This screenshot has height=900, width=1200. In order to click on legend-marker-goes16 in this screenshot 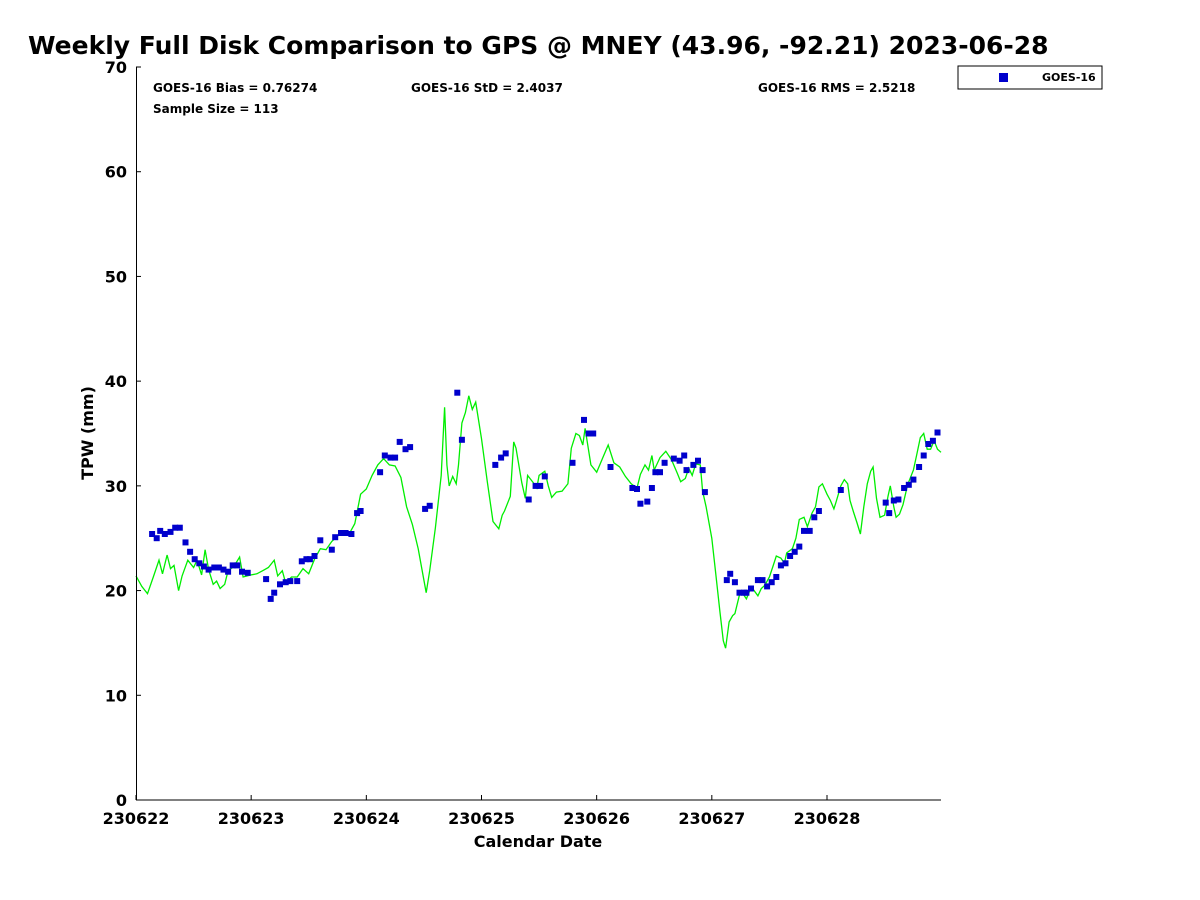, I will do `click(1003, 77)`.